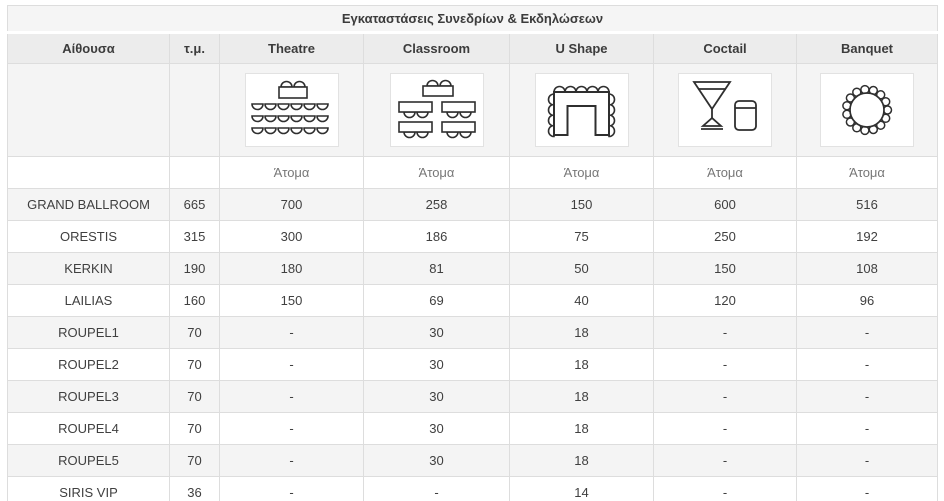 The width and height of the screenshot is (944, 501). Describe the element at coordinates (88, 428) in the screenshot. I see `room-name-cell: ROUPEL4` at that location.